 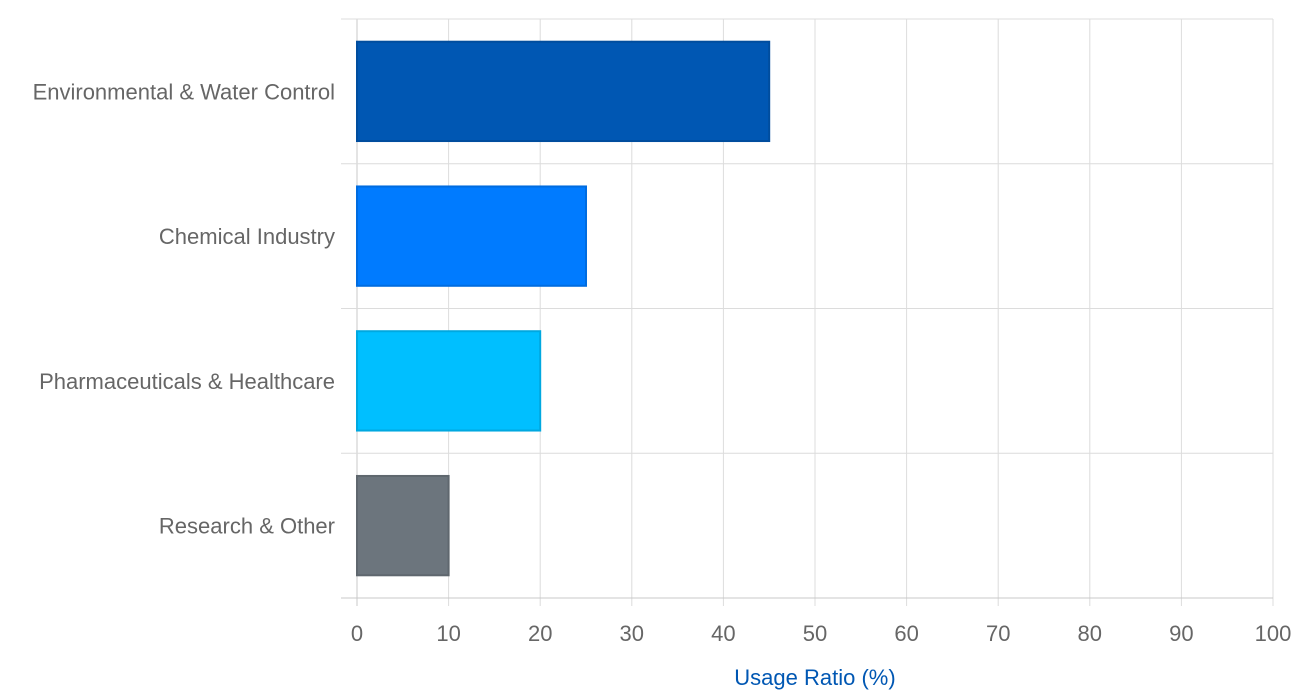 What do you see at coordinates (1273, 633) in the screenshot?
I see `x-tick-label: 100` at bounding box center [1273, 633].